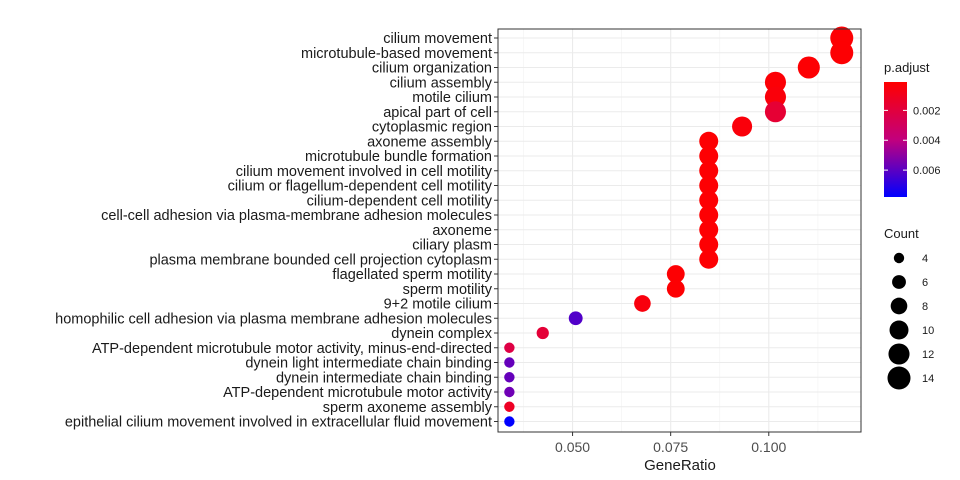 The height and width of the screenshot is (480, 960). I want to click on color-legend-label: 0.006, so click(927, 171).